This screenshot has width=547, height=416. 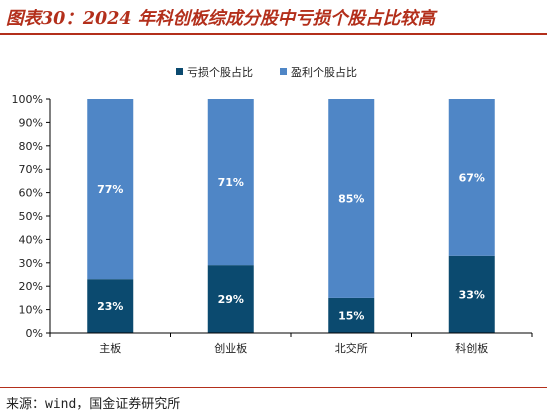 I want to click on y-tick-label: 20%, so click(x=31, y=286).